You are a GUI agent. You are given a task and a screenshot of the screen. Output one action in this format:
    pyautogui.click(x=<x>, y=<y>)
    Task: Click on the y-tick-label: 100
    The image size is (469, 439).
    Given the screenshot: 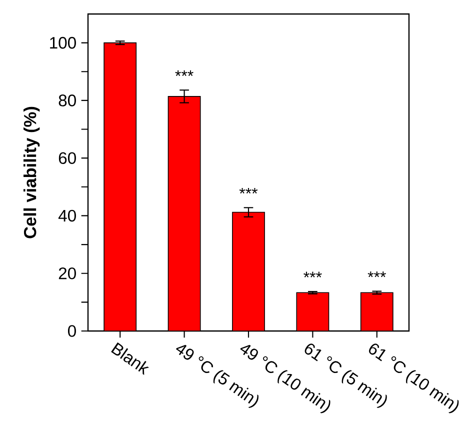 What is the action you would take?
    pyautogui.click(x=63, y=42)
    